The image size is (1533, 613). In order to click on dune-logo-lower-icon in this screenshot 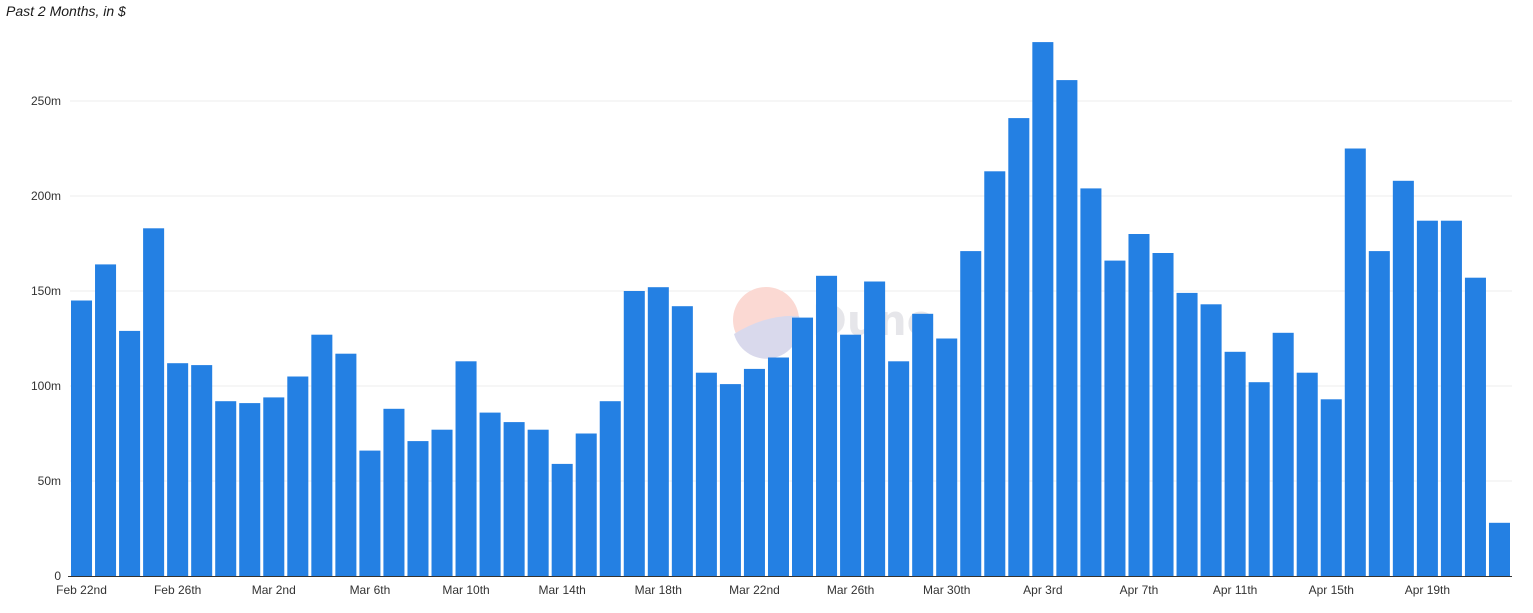, I will do `click(767, 337)`.